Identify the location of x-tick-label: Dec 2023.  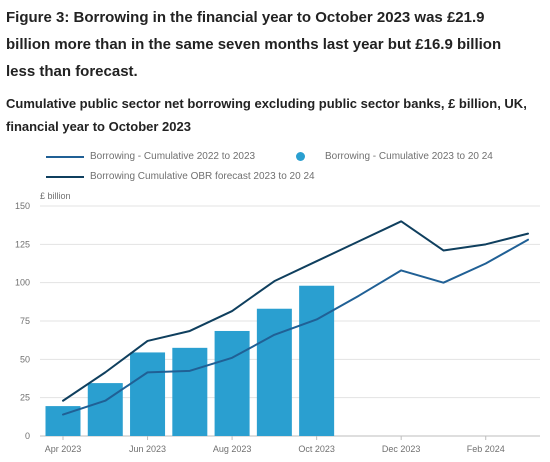
(401, 449).